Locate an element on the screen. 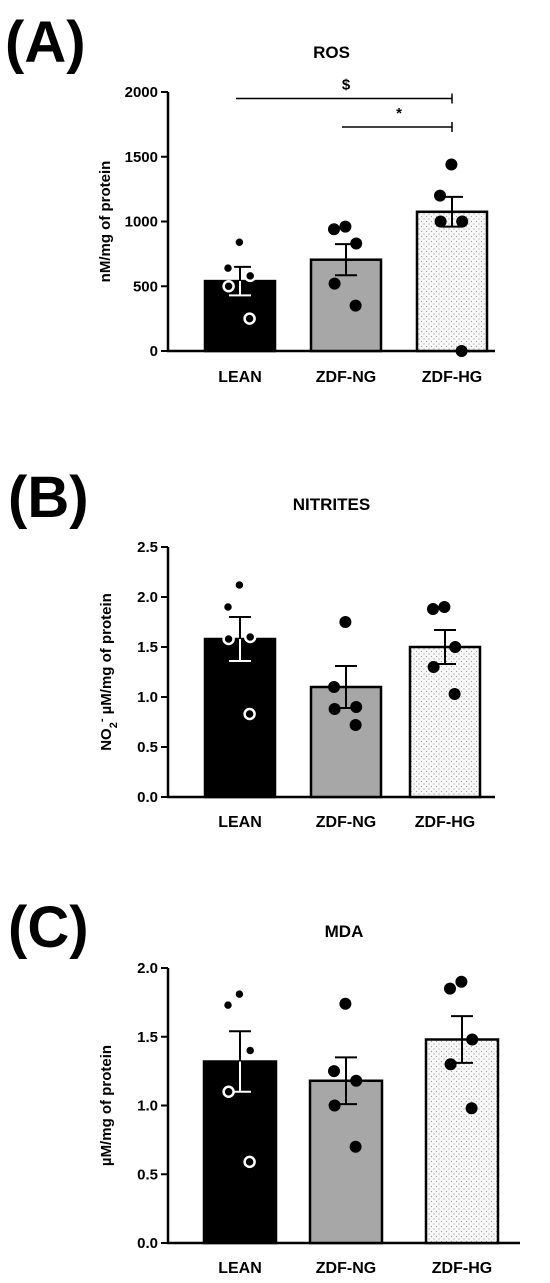 The height and width of the screenshot is (1283, 550). bar-zdf-ng is located at coordinates (346, 1162).